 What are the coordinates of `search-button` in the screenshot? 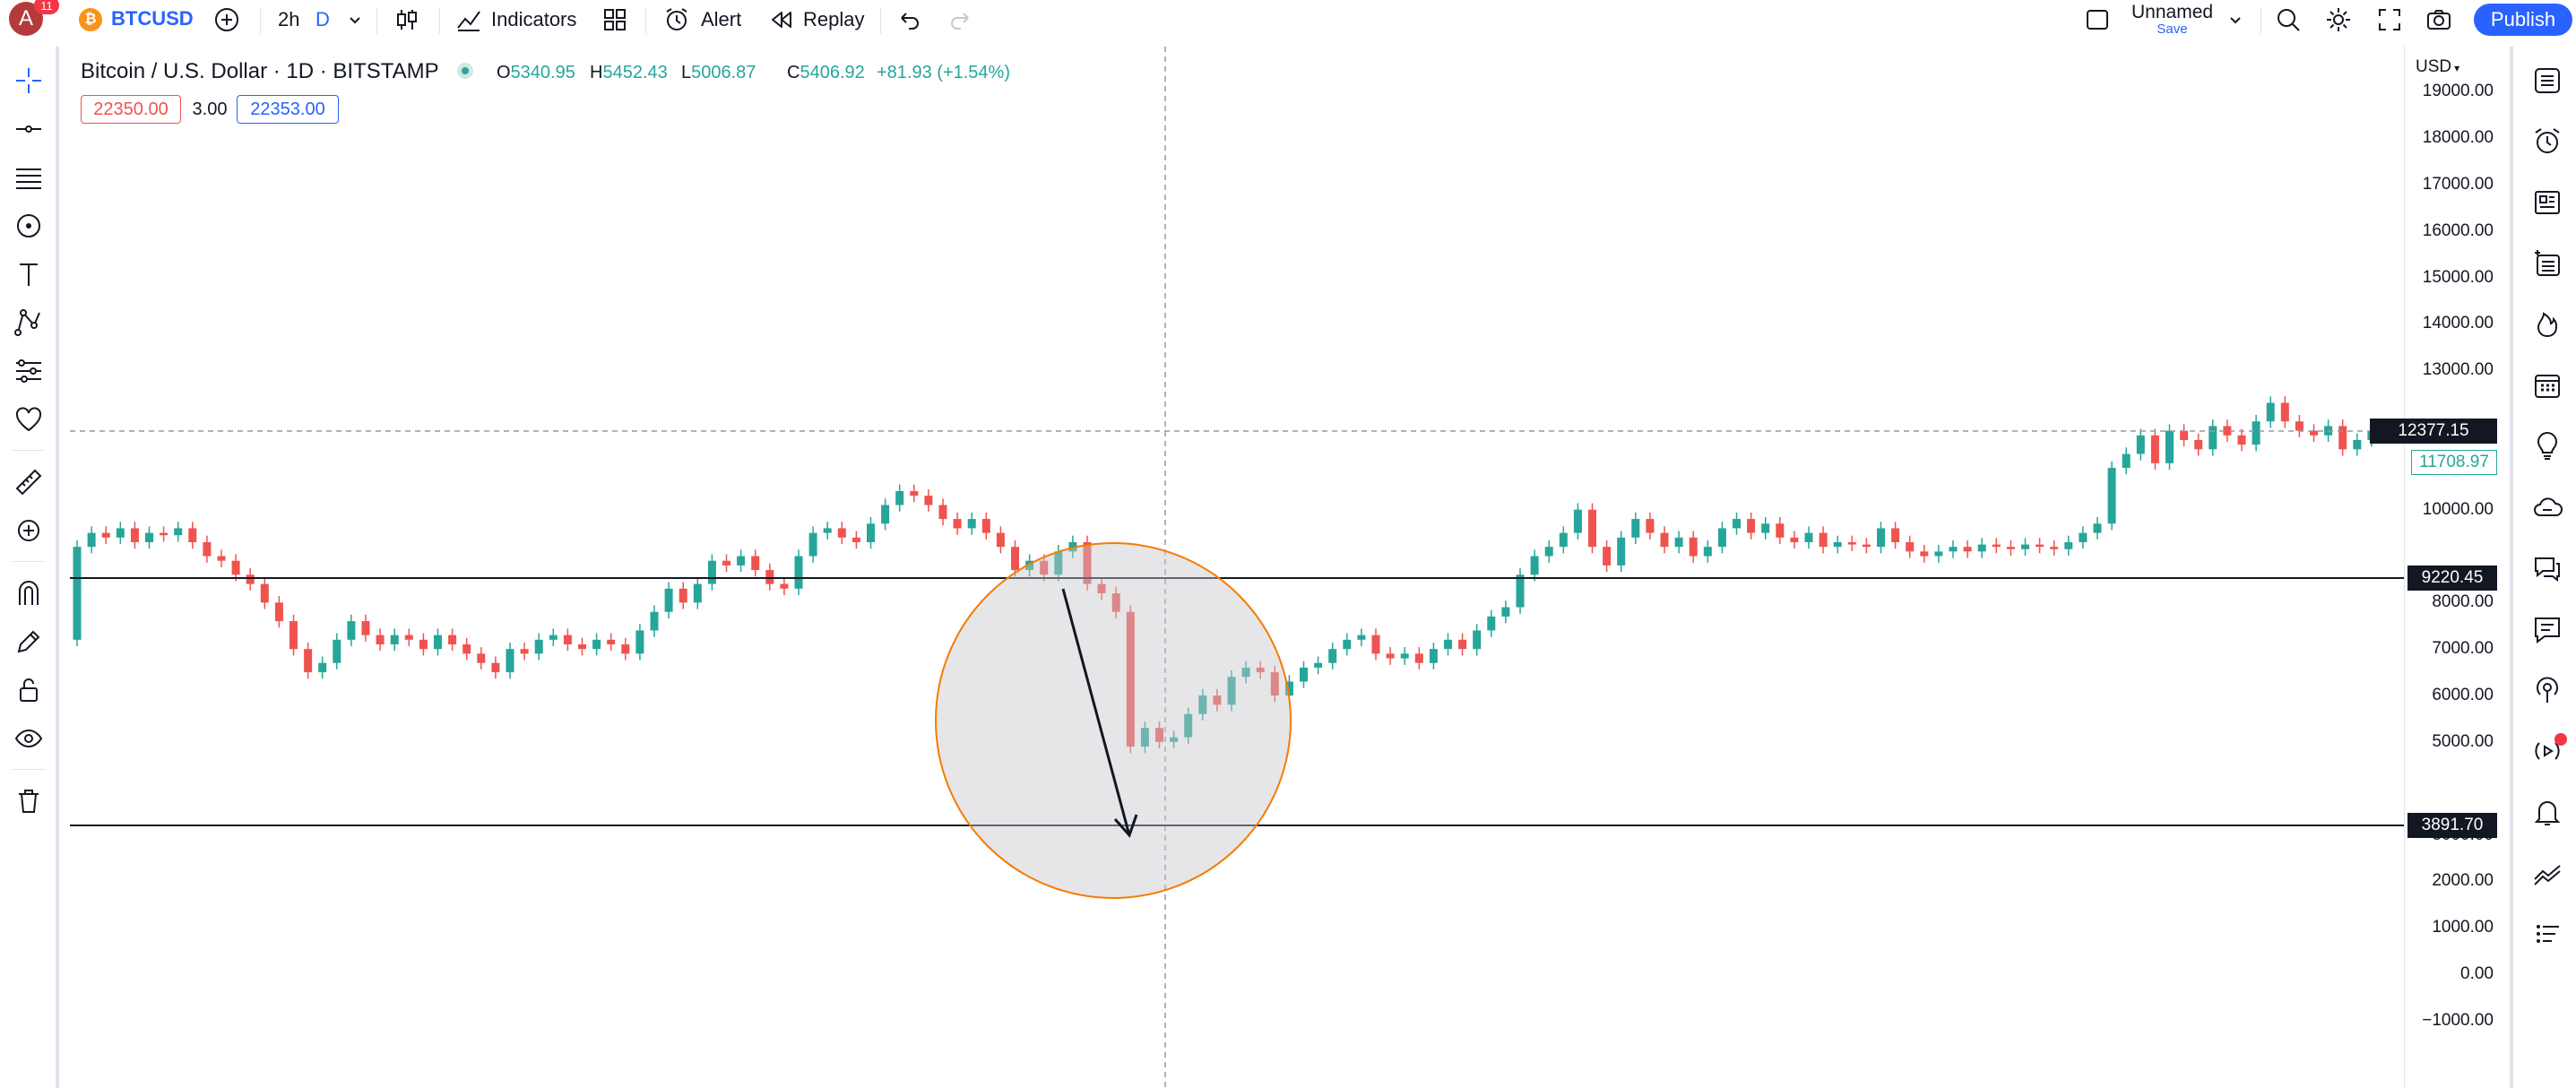 It's located at (2288, 19).